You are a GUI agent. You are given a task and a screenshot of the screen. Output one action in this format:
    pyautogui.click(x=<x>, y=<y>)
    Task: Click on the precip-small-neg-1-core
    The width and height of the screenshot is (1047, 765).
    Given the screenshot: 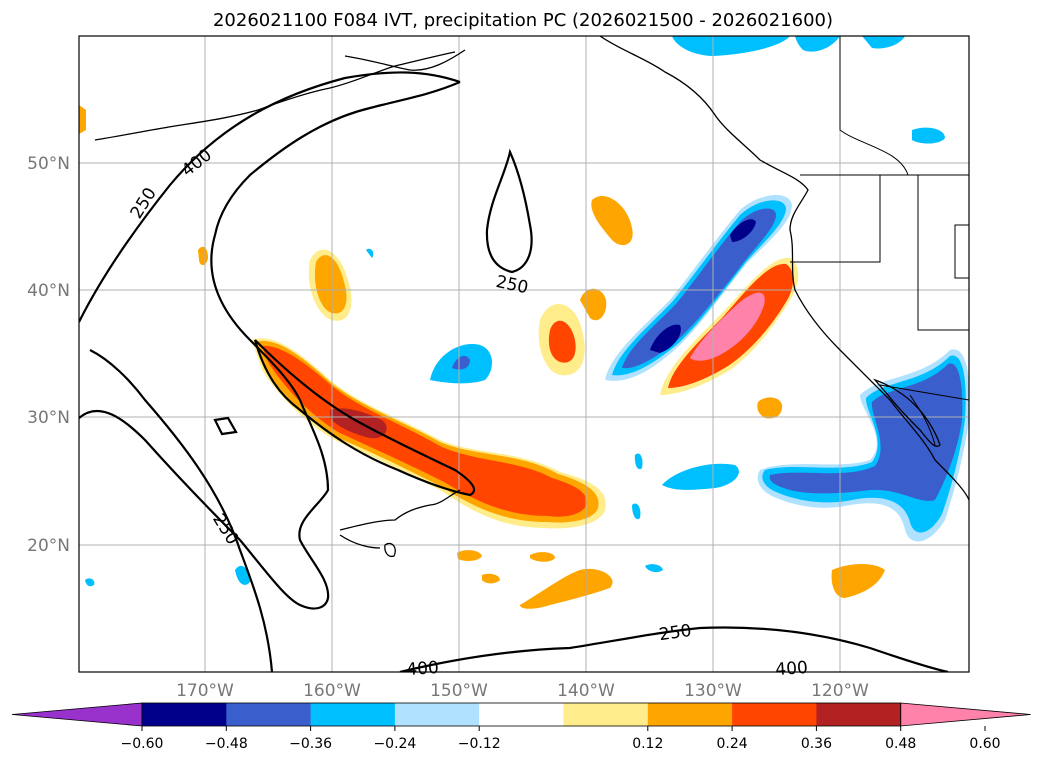 What is the action you would take?
    pyautogui.click(x=461, y=362)
    